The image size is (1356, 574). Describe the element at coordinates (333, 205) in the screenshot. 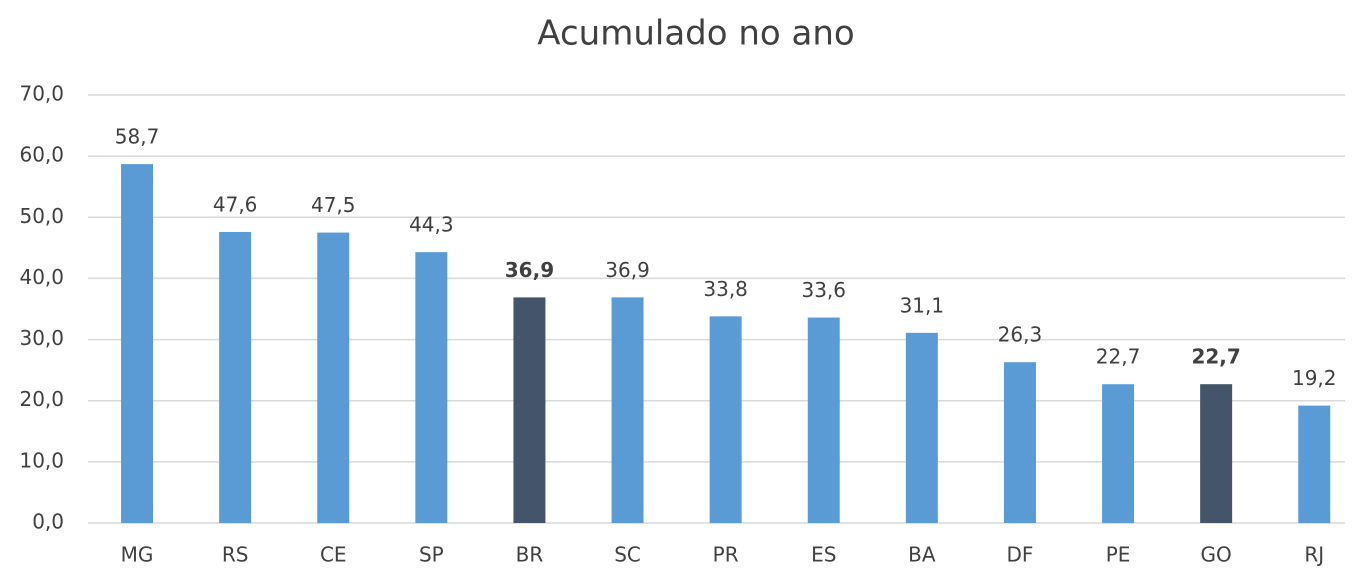

I see `data-label: 47,5` at that location.